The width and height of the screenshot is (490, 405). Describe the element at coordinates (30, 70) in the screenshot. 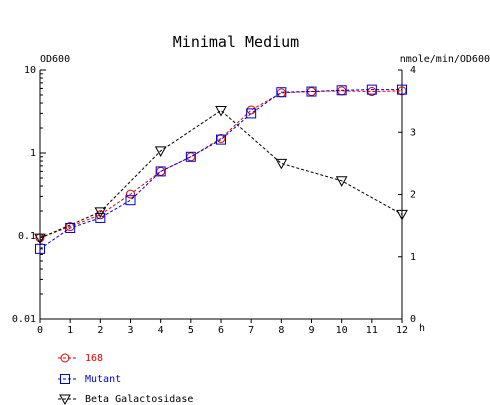

I see `left-tick-label: 10` at that location.